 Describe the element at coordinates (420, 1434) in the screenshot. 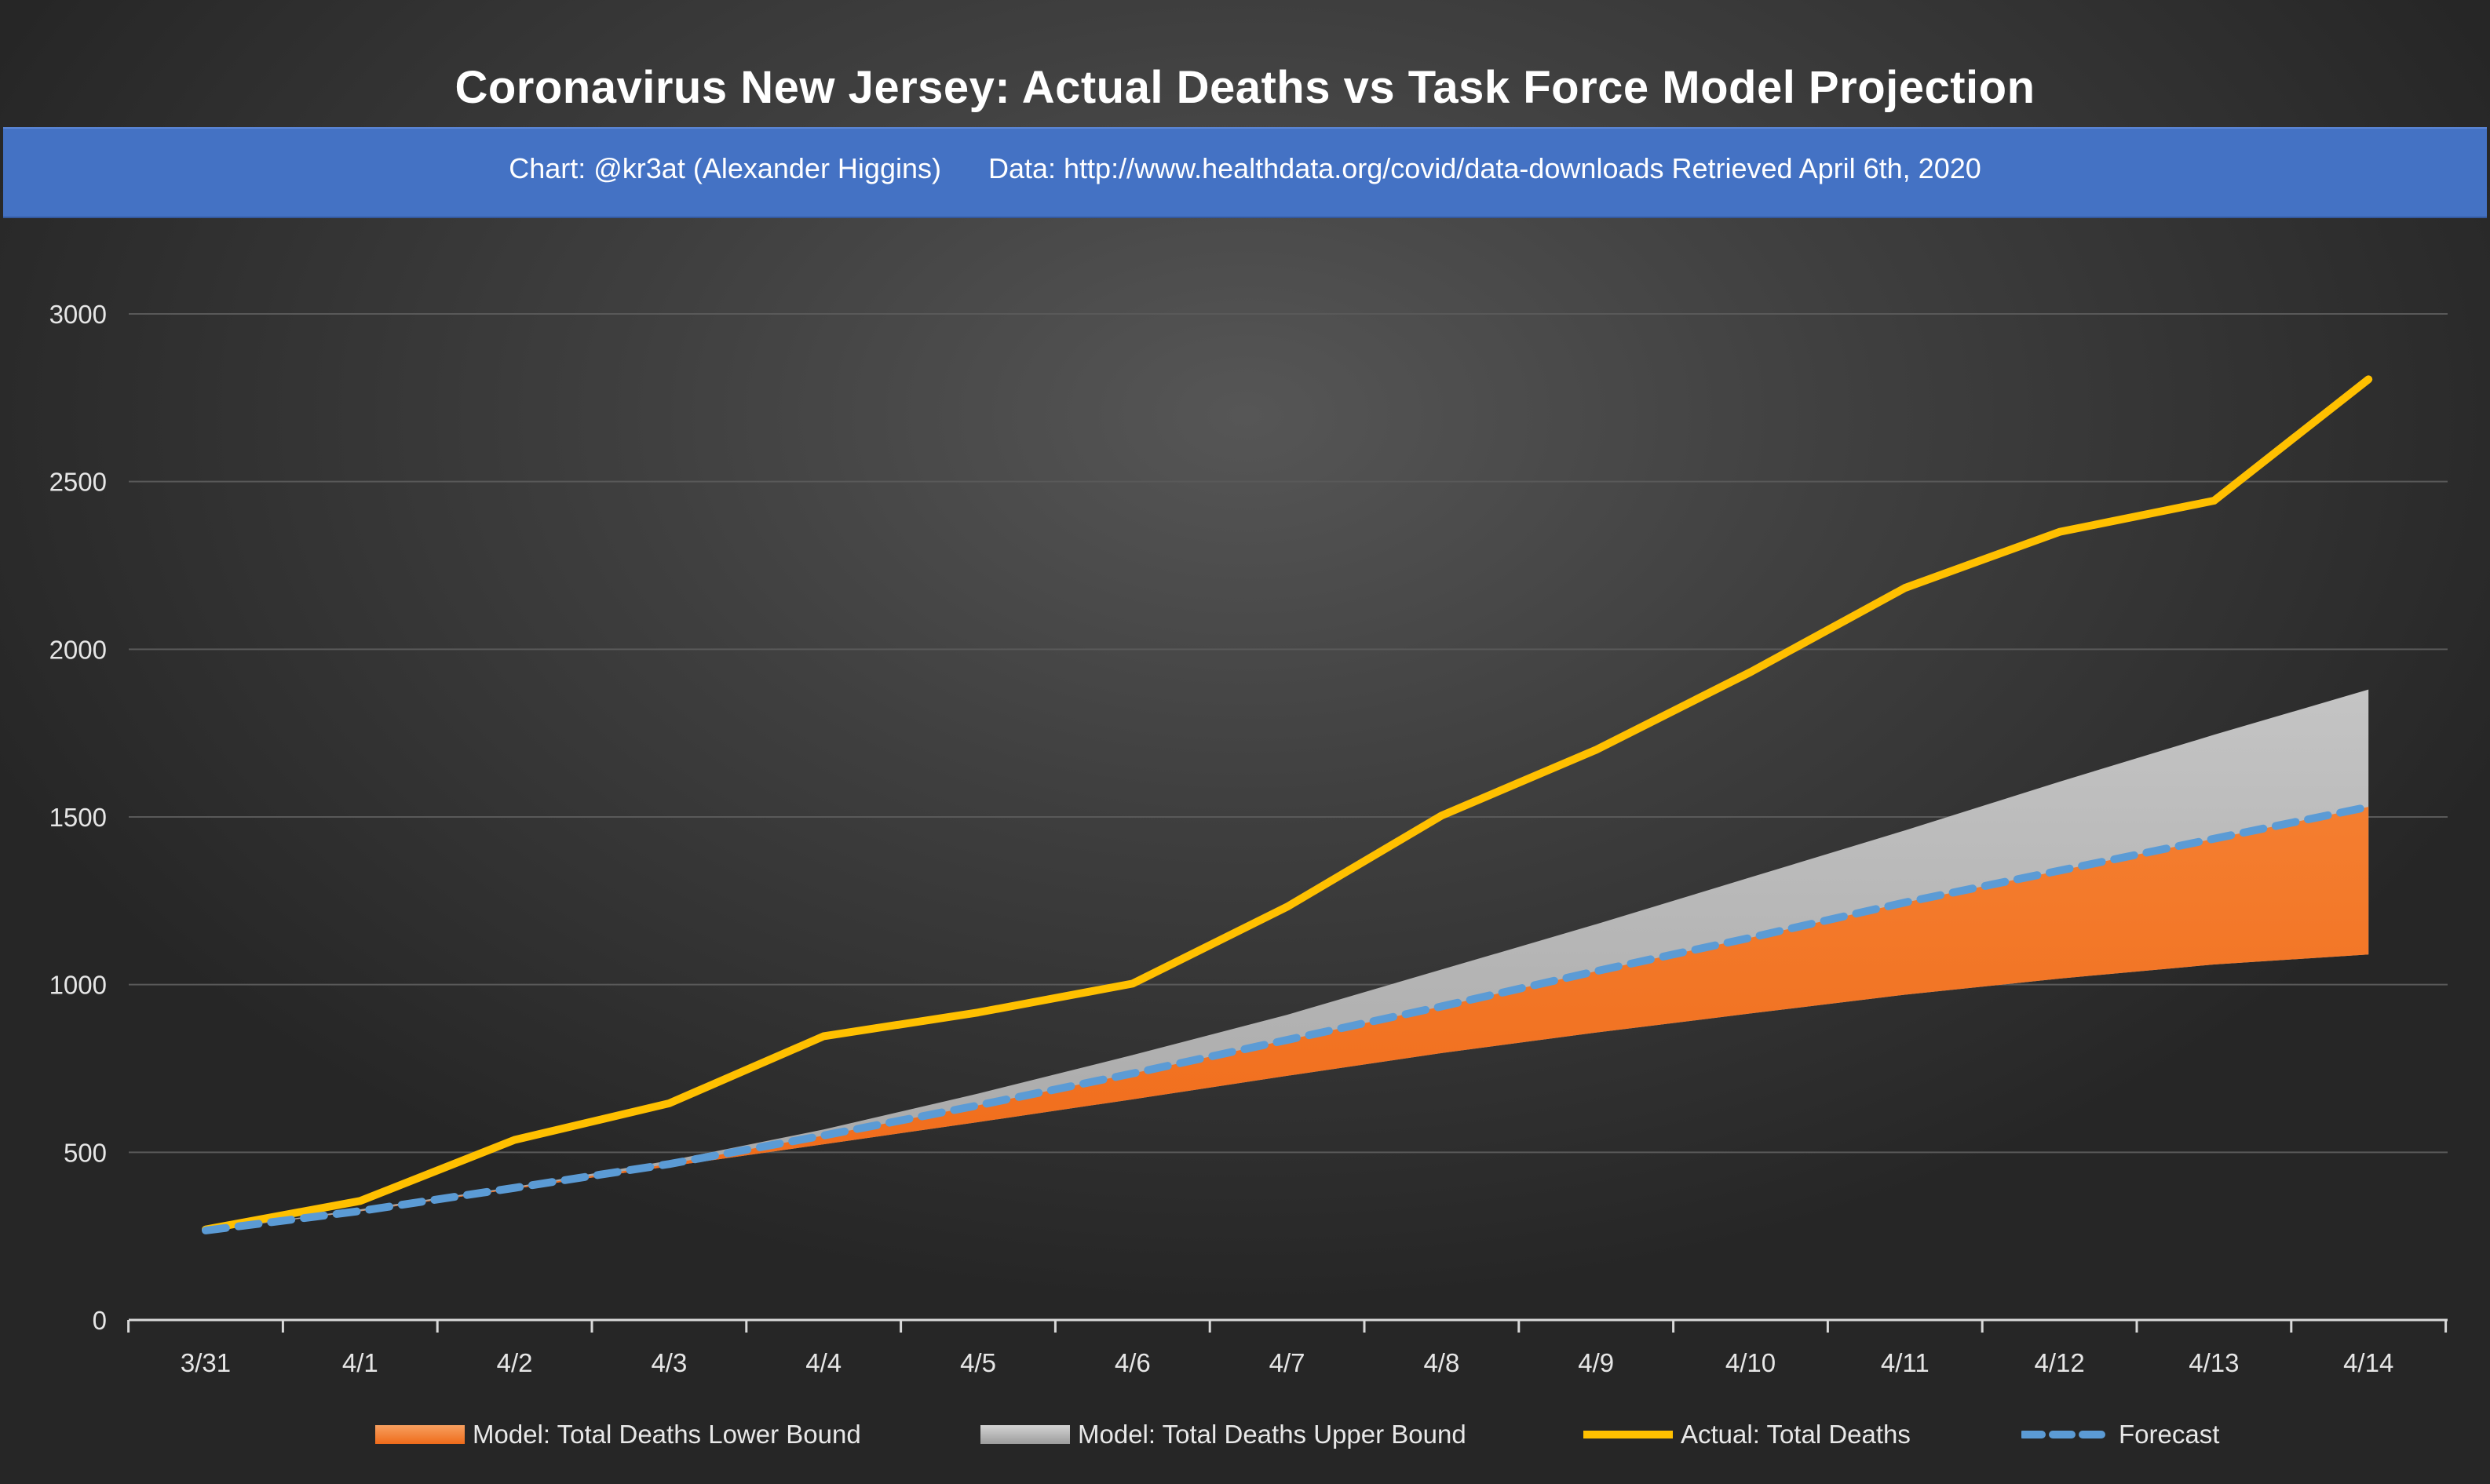

I see `legend-swatch-lower-bound` at that location.